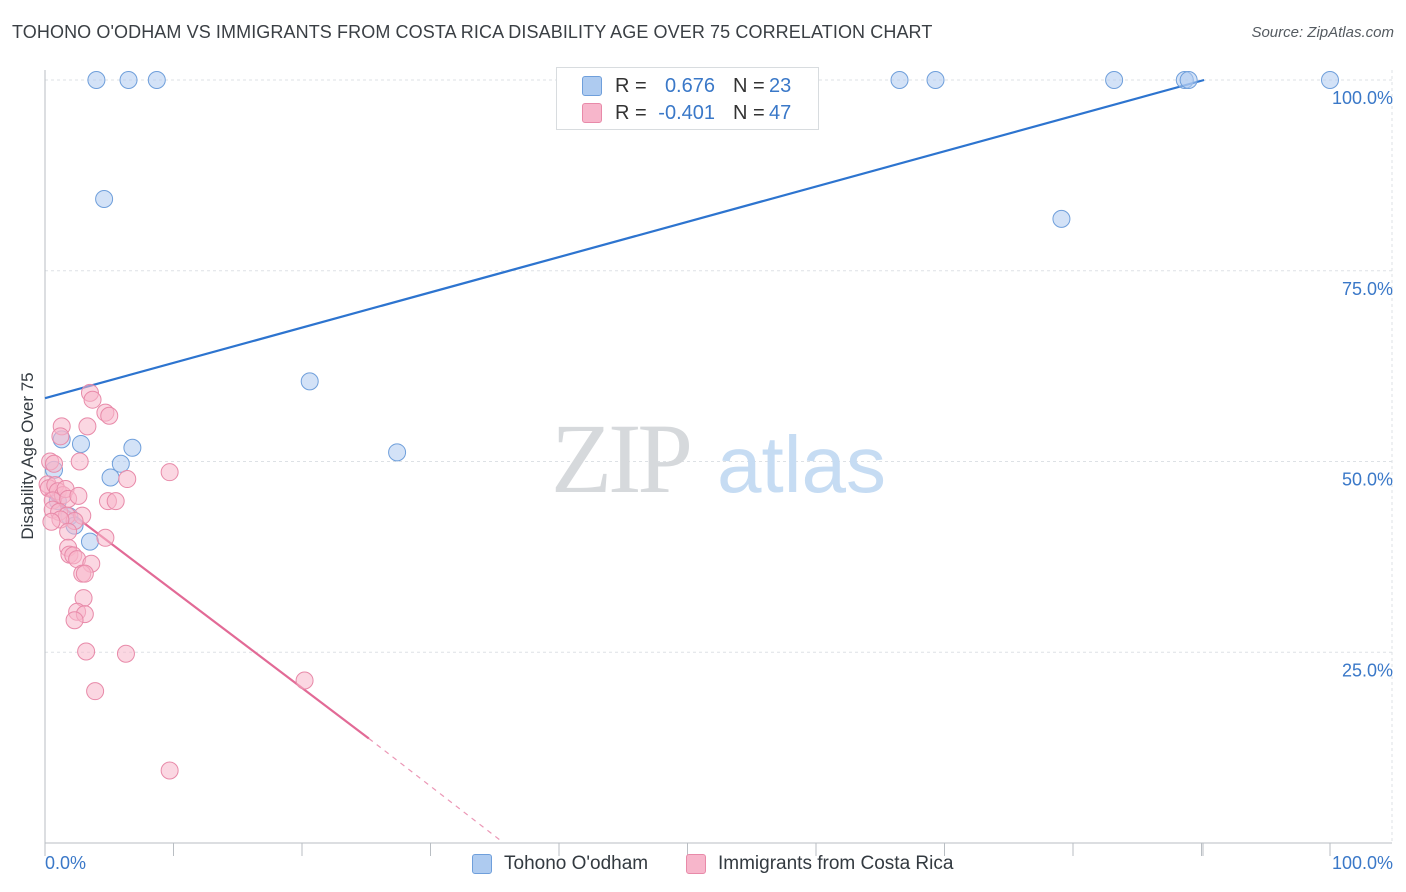  I want to click on legend-r-value: 0.676, so click(689, 86).